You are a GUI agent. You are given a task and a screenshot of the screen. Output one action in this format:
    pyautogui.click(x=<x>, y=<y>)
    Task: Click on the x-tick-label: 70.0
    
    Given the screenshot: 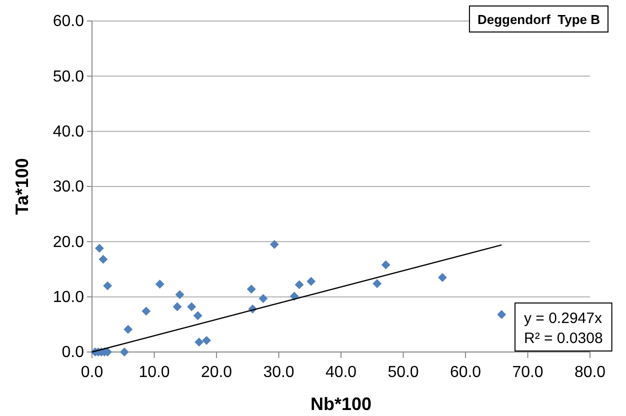 What is the action you would take?
    pyautogui.click(x=528, y=372)
    